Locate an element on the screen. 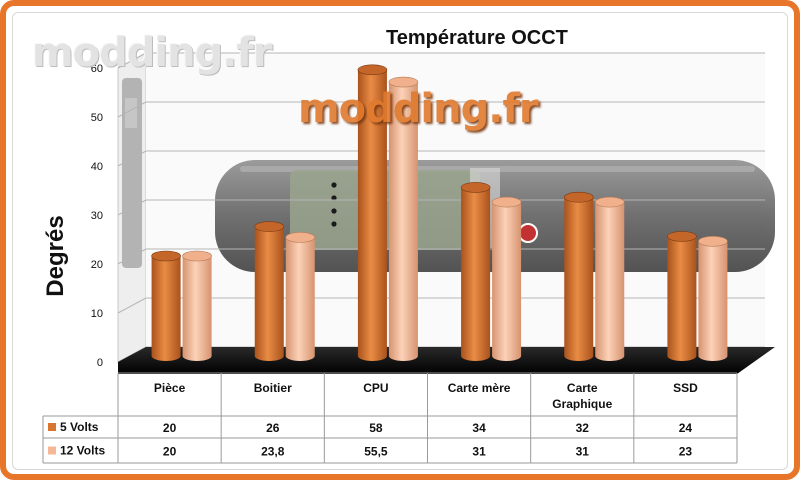 This screenshot has width=800, height=480. data-label: 23,8 is located at coordinates (273, 452).